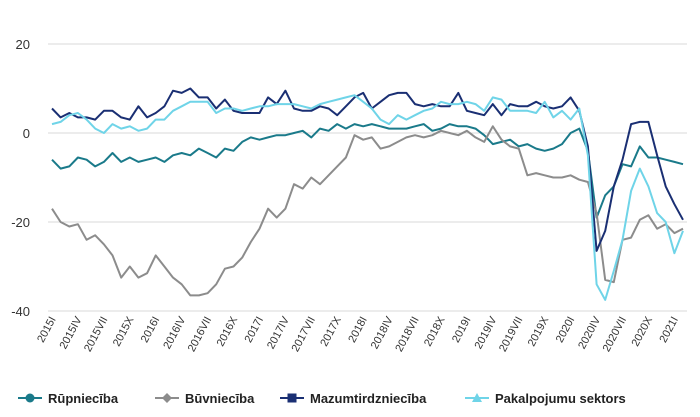  What do you see at coordinates (331, 331) in the screenshot?
I see `x-tick-label: 2017X` at bounding box center [331, 331].